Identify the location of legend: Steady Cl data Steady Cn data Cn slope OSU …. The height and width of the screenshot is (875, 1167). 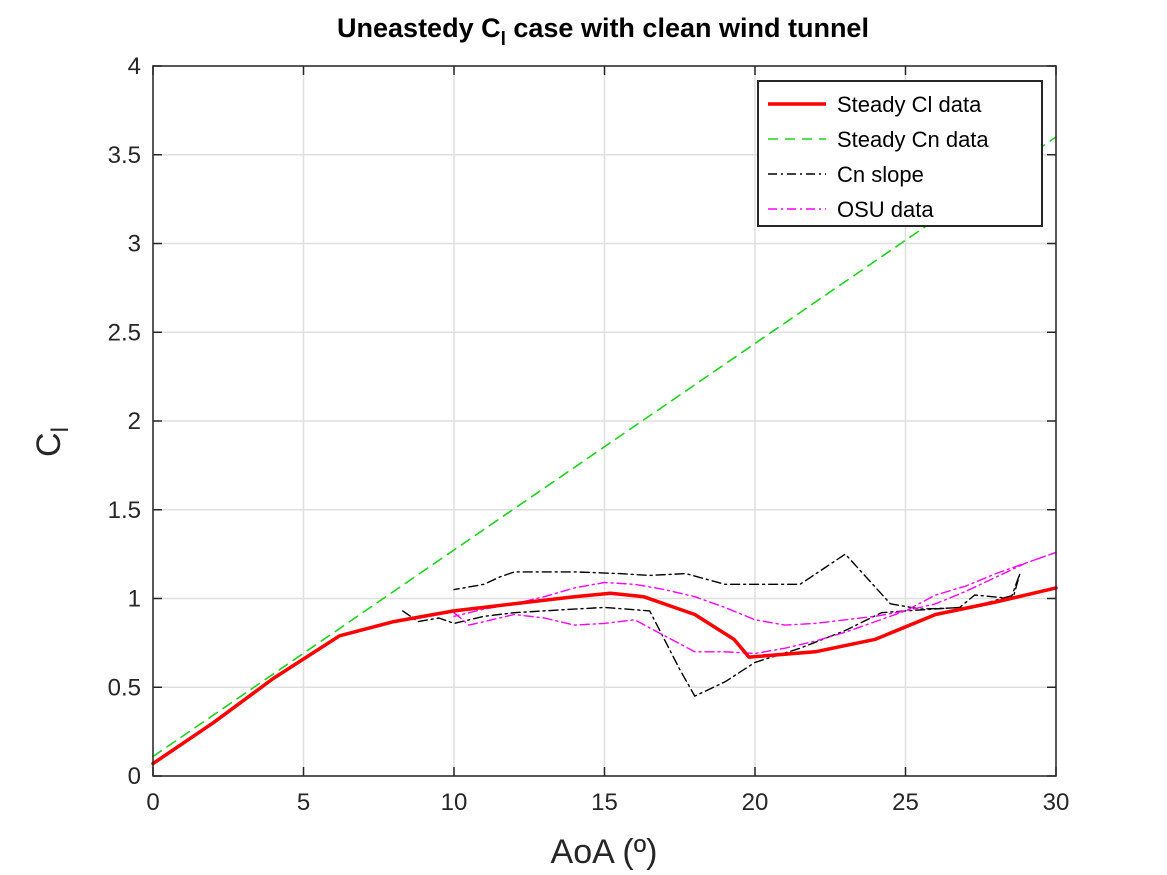
(900, 153).